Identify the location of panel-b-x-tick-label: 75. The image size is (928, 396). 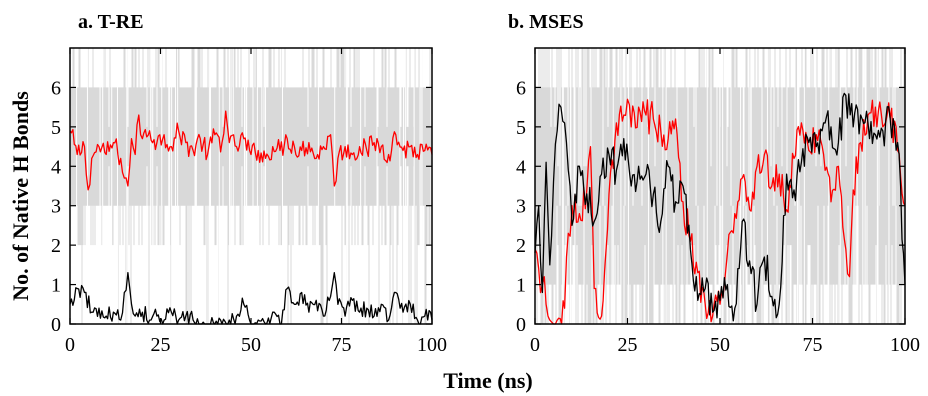
(813, 345).